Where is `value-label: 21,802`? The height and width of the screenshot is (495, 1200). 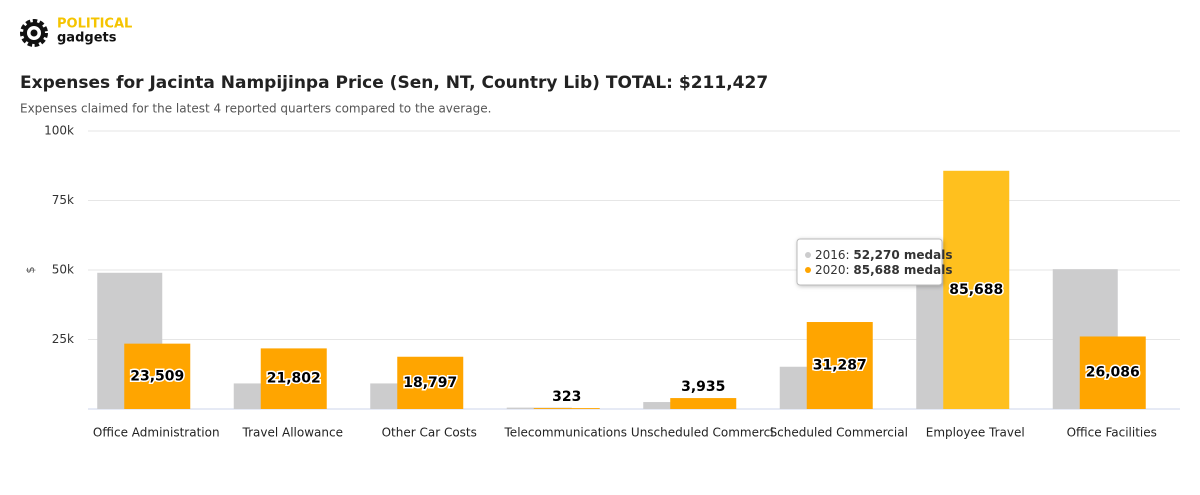 value-label: 21,802 is located at coordinates (294, 379).